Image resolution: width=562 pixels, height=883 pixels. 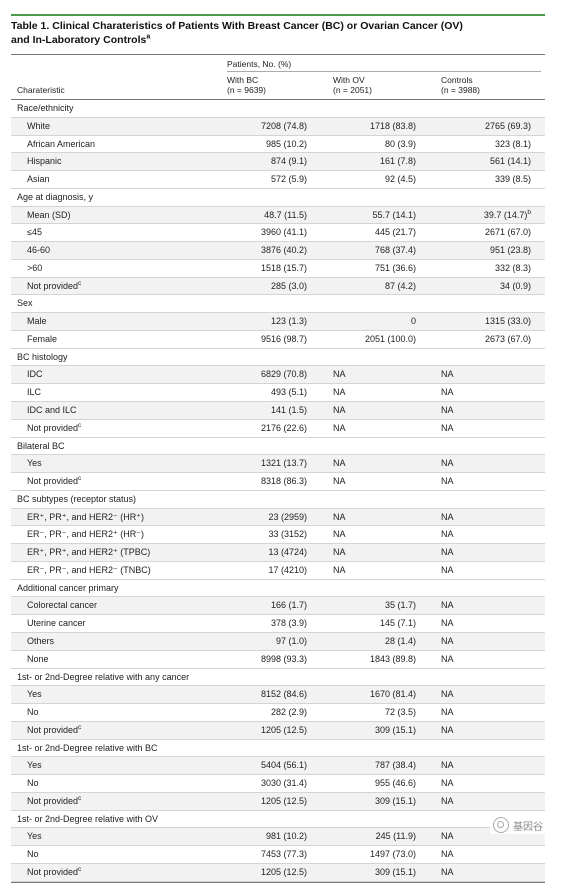 I want to click on cell-bc: 981 (10.2), so click(x=286, y=836).